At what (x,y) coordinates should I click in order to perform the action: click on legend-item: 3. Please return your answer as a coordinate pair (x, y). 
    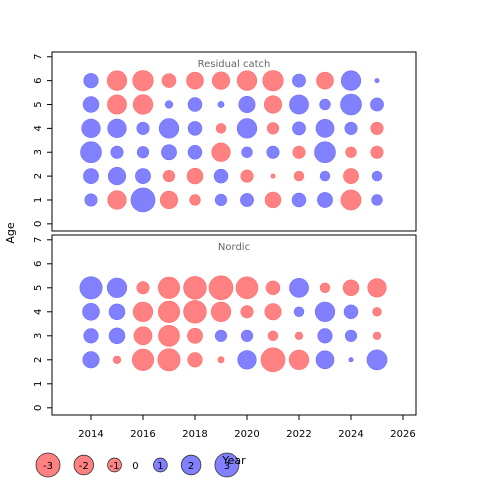
    Looking at the image, I should click on (227, 465).